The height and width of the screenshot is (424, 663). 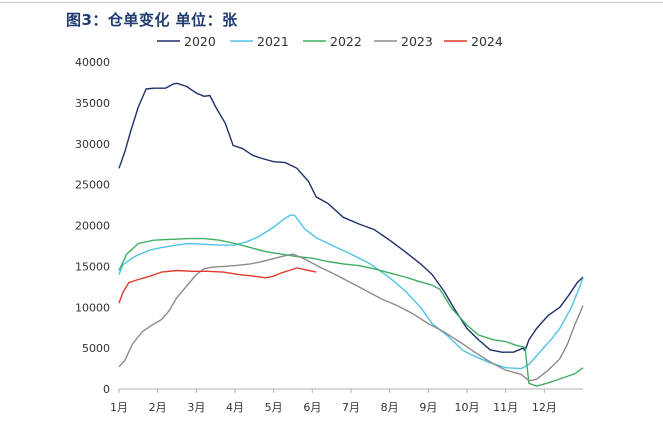 What do you see at coordinates (505, 407) in the screenshot?
I see `x-tick-label: 11月` at bounding box center [505, 407].